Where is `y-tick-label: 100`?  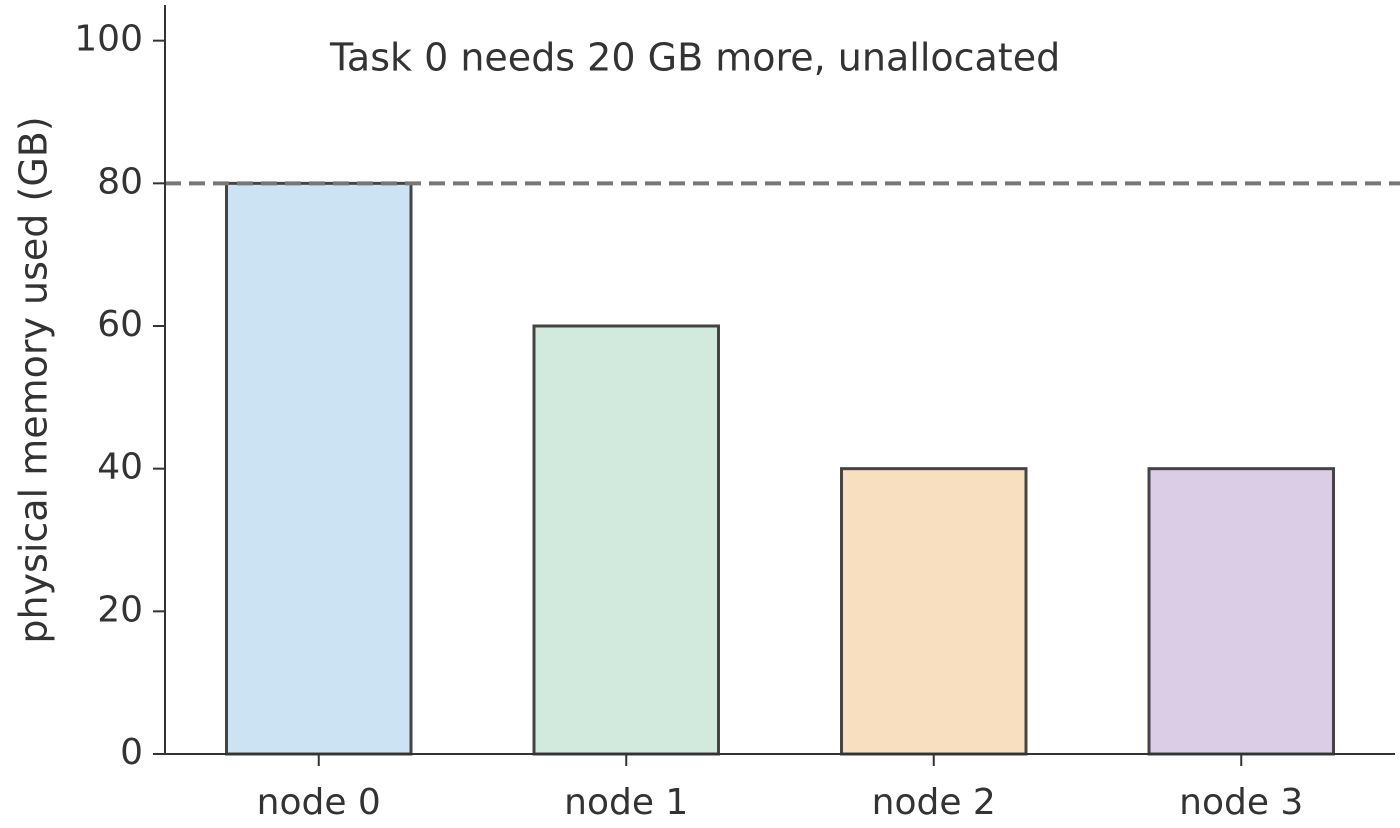 y-tick-label: 100 is located at coordinates (108, 39).